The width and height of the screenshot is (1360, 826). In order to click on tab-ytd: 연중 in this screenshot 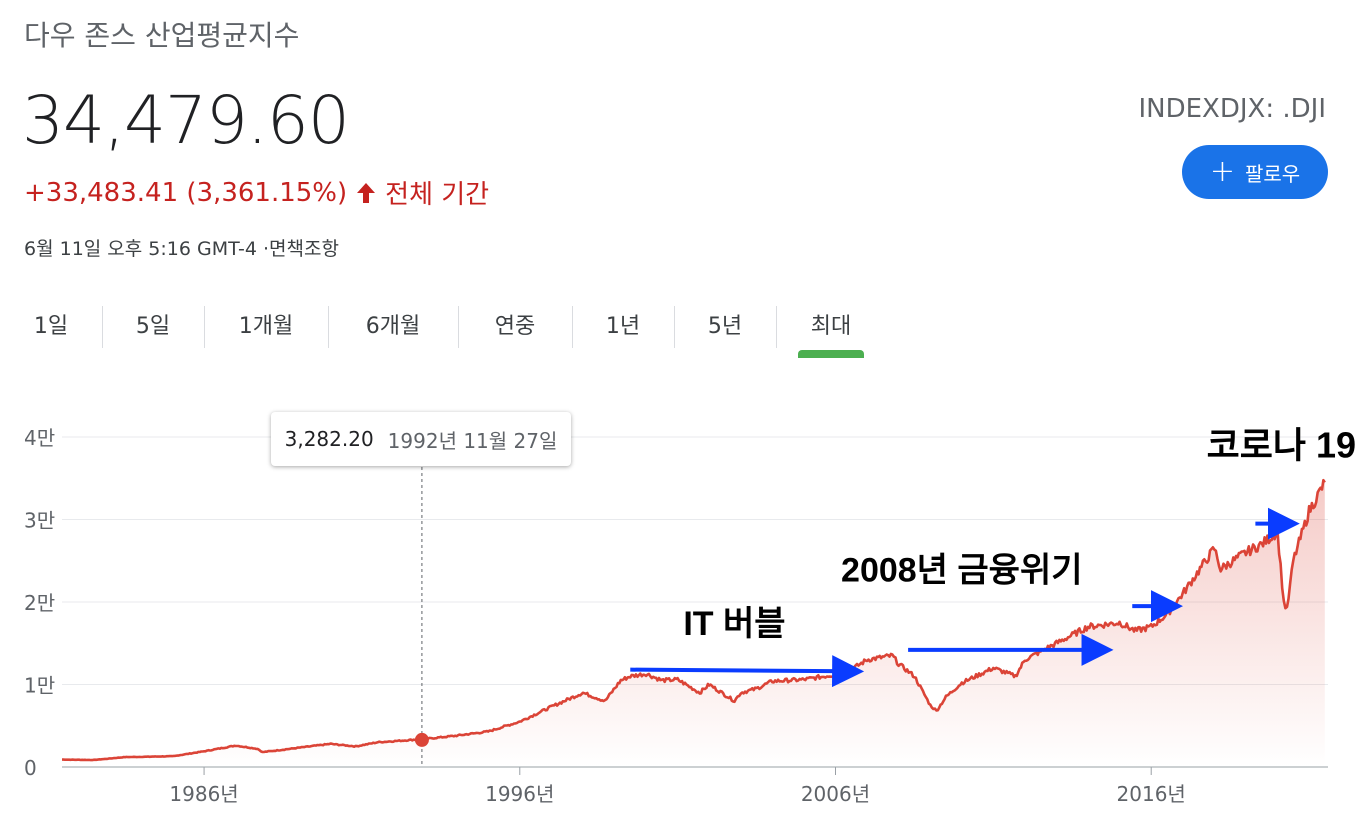, I will do `click(515, 325)`.